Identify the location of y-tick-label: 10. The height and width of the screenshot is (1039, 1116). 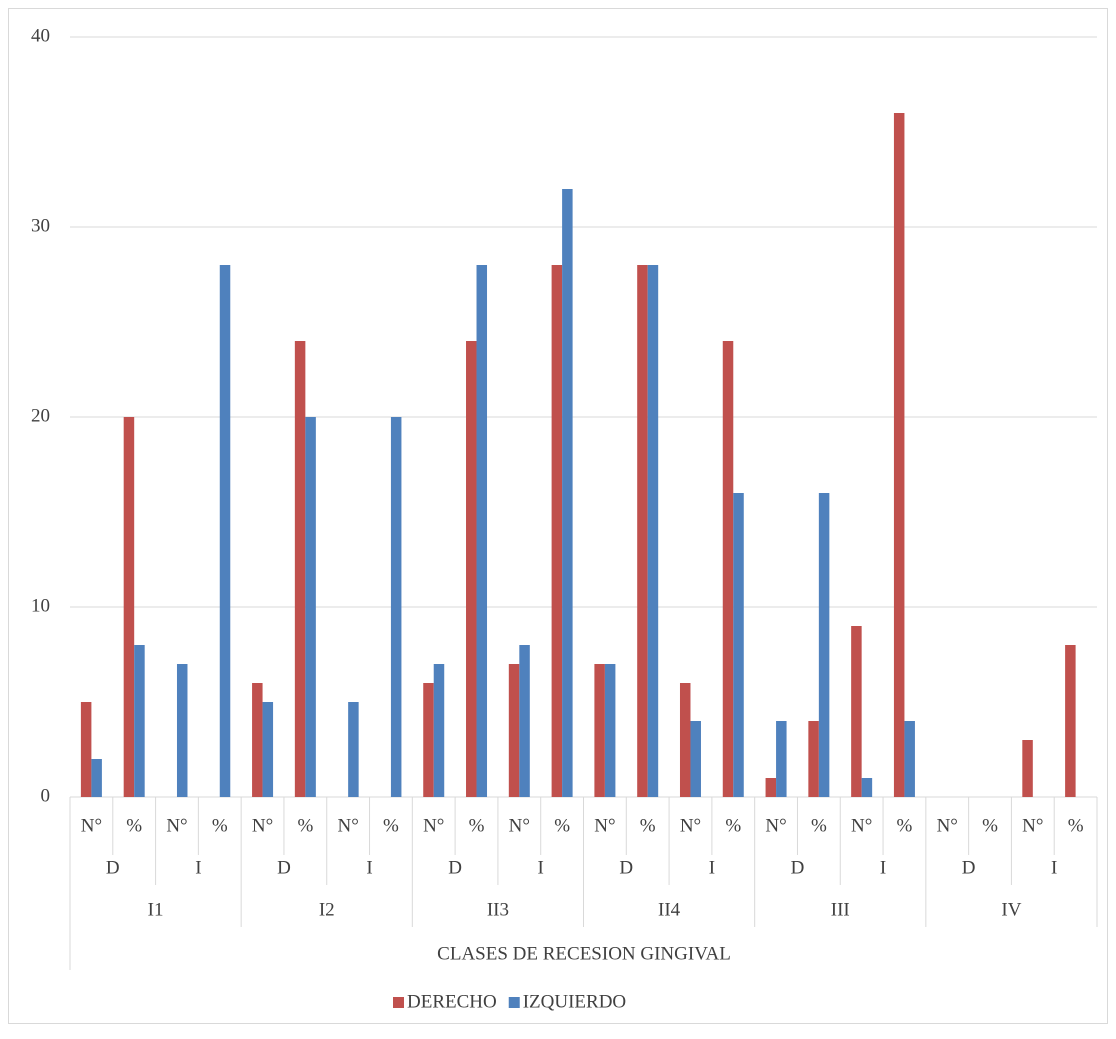
(40, 605).